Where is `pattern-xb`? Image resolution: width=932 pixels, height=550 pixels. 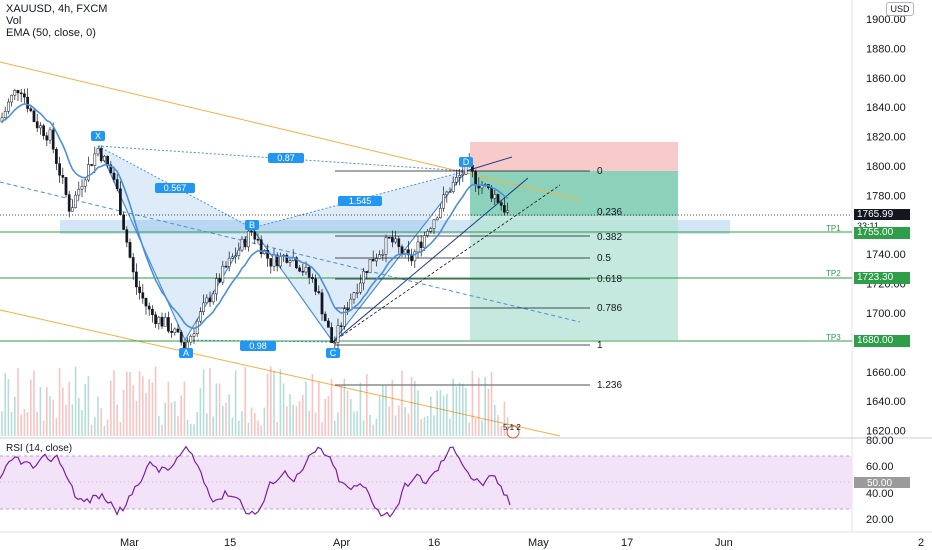
pattern-xb is located at coordinates (175, 187).